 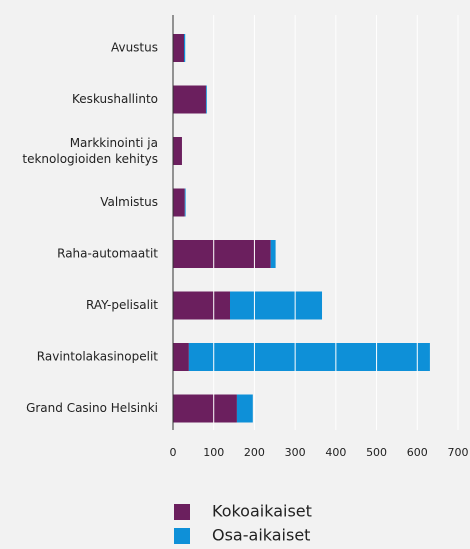 What do you see at coordinates (254, 452) in the screenshot?
I see `x-tick-label: 200` at bounding box center [254, 452].